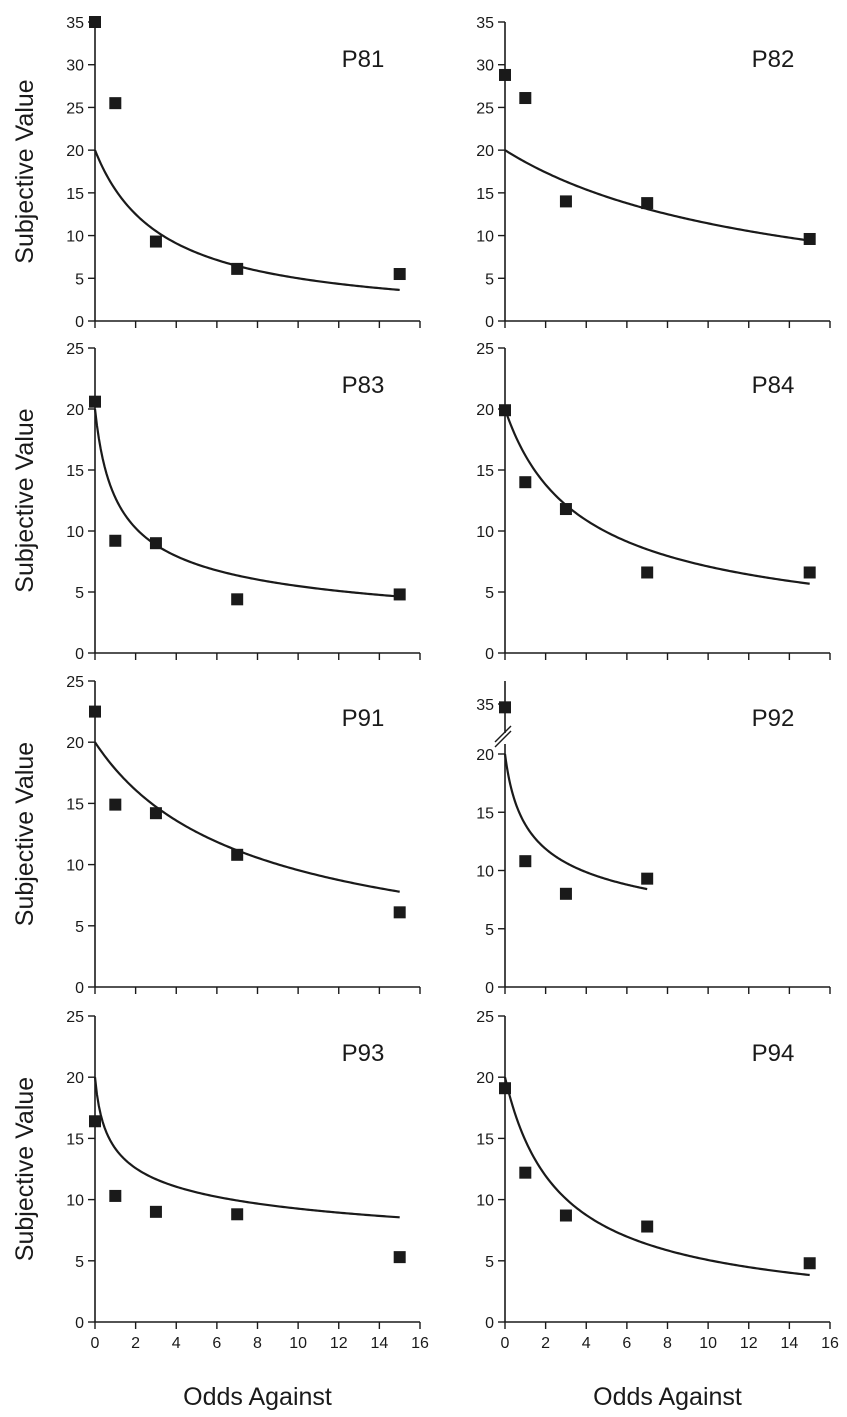 The image size is (847, 1417). What do you see at coordinates (545, 1343) in the screenshot?
I see `x-tick-label: 2` at bounding box center [545, 1343].